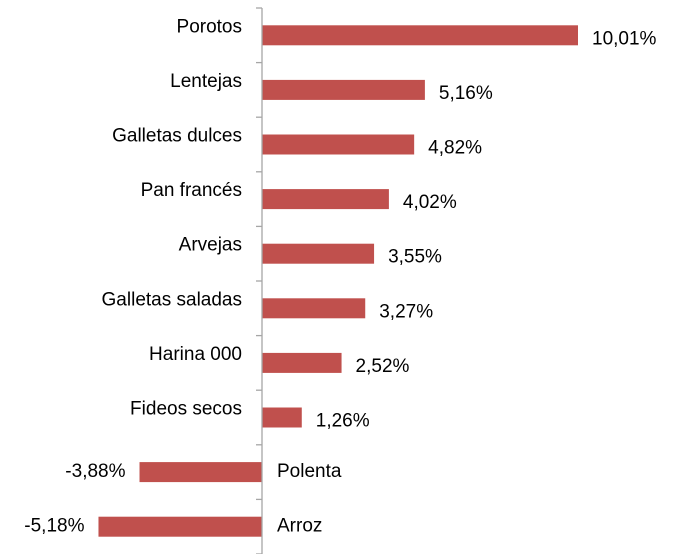 The image size is (676, 554). Describe the element at coordinates (624, 38) in the screenshot. I see `value-label: 10,01%` at that location.